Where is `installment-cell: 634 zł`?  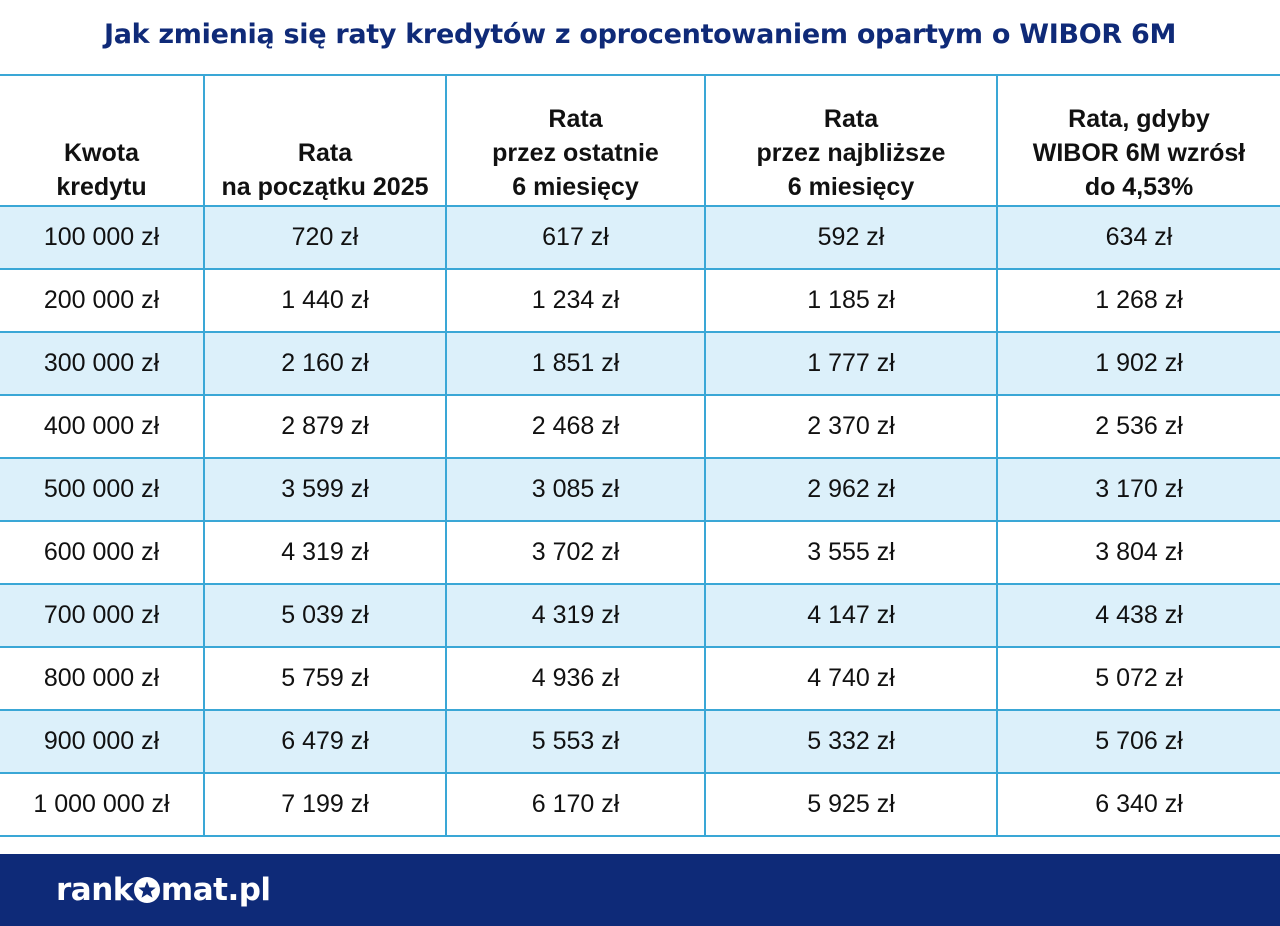
installment-cell: 634 zł is located at coordinates (1138, 237).